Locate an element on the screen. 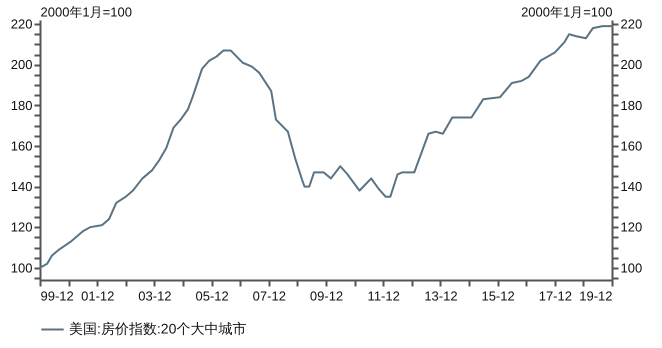  y2-tick-label: 200 is located at coordinates (631, 64).